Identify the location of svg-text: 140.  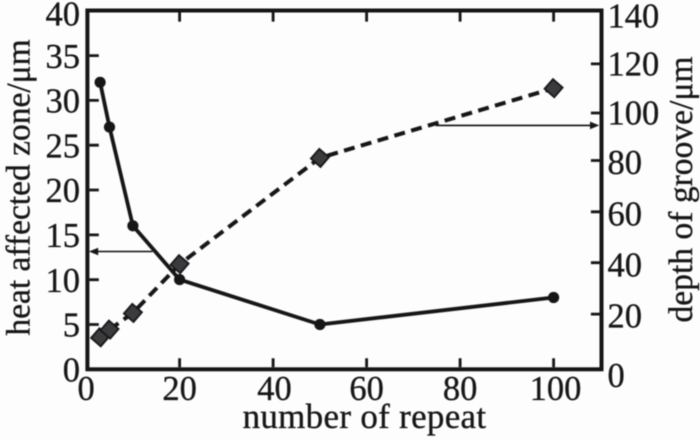
(634, 18).